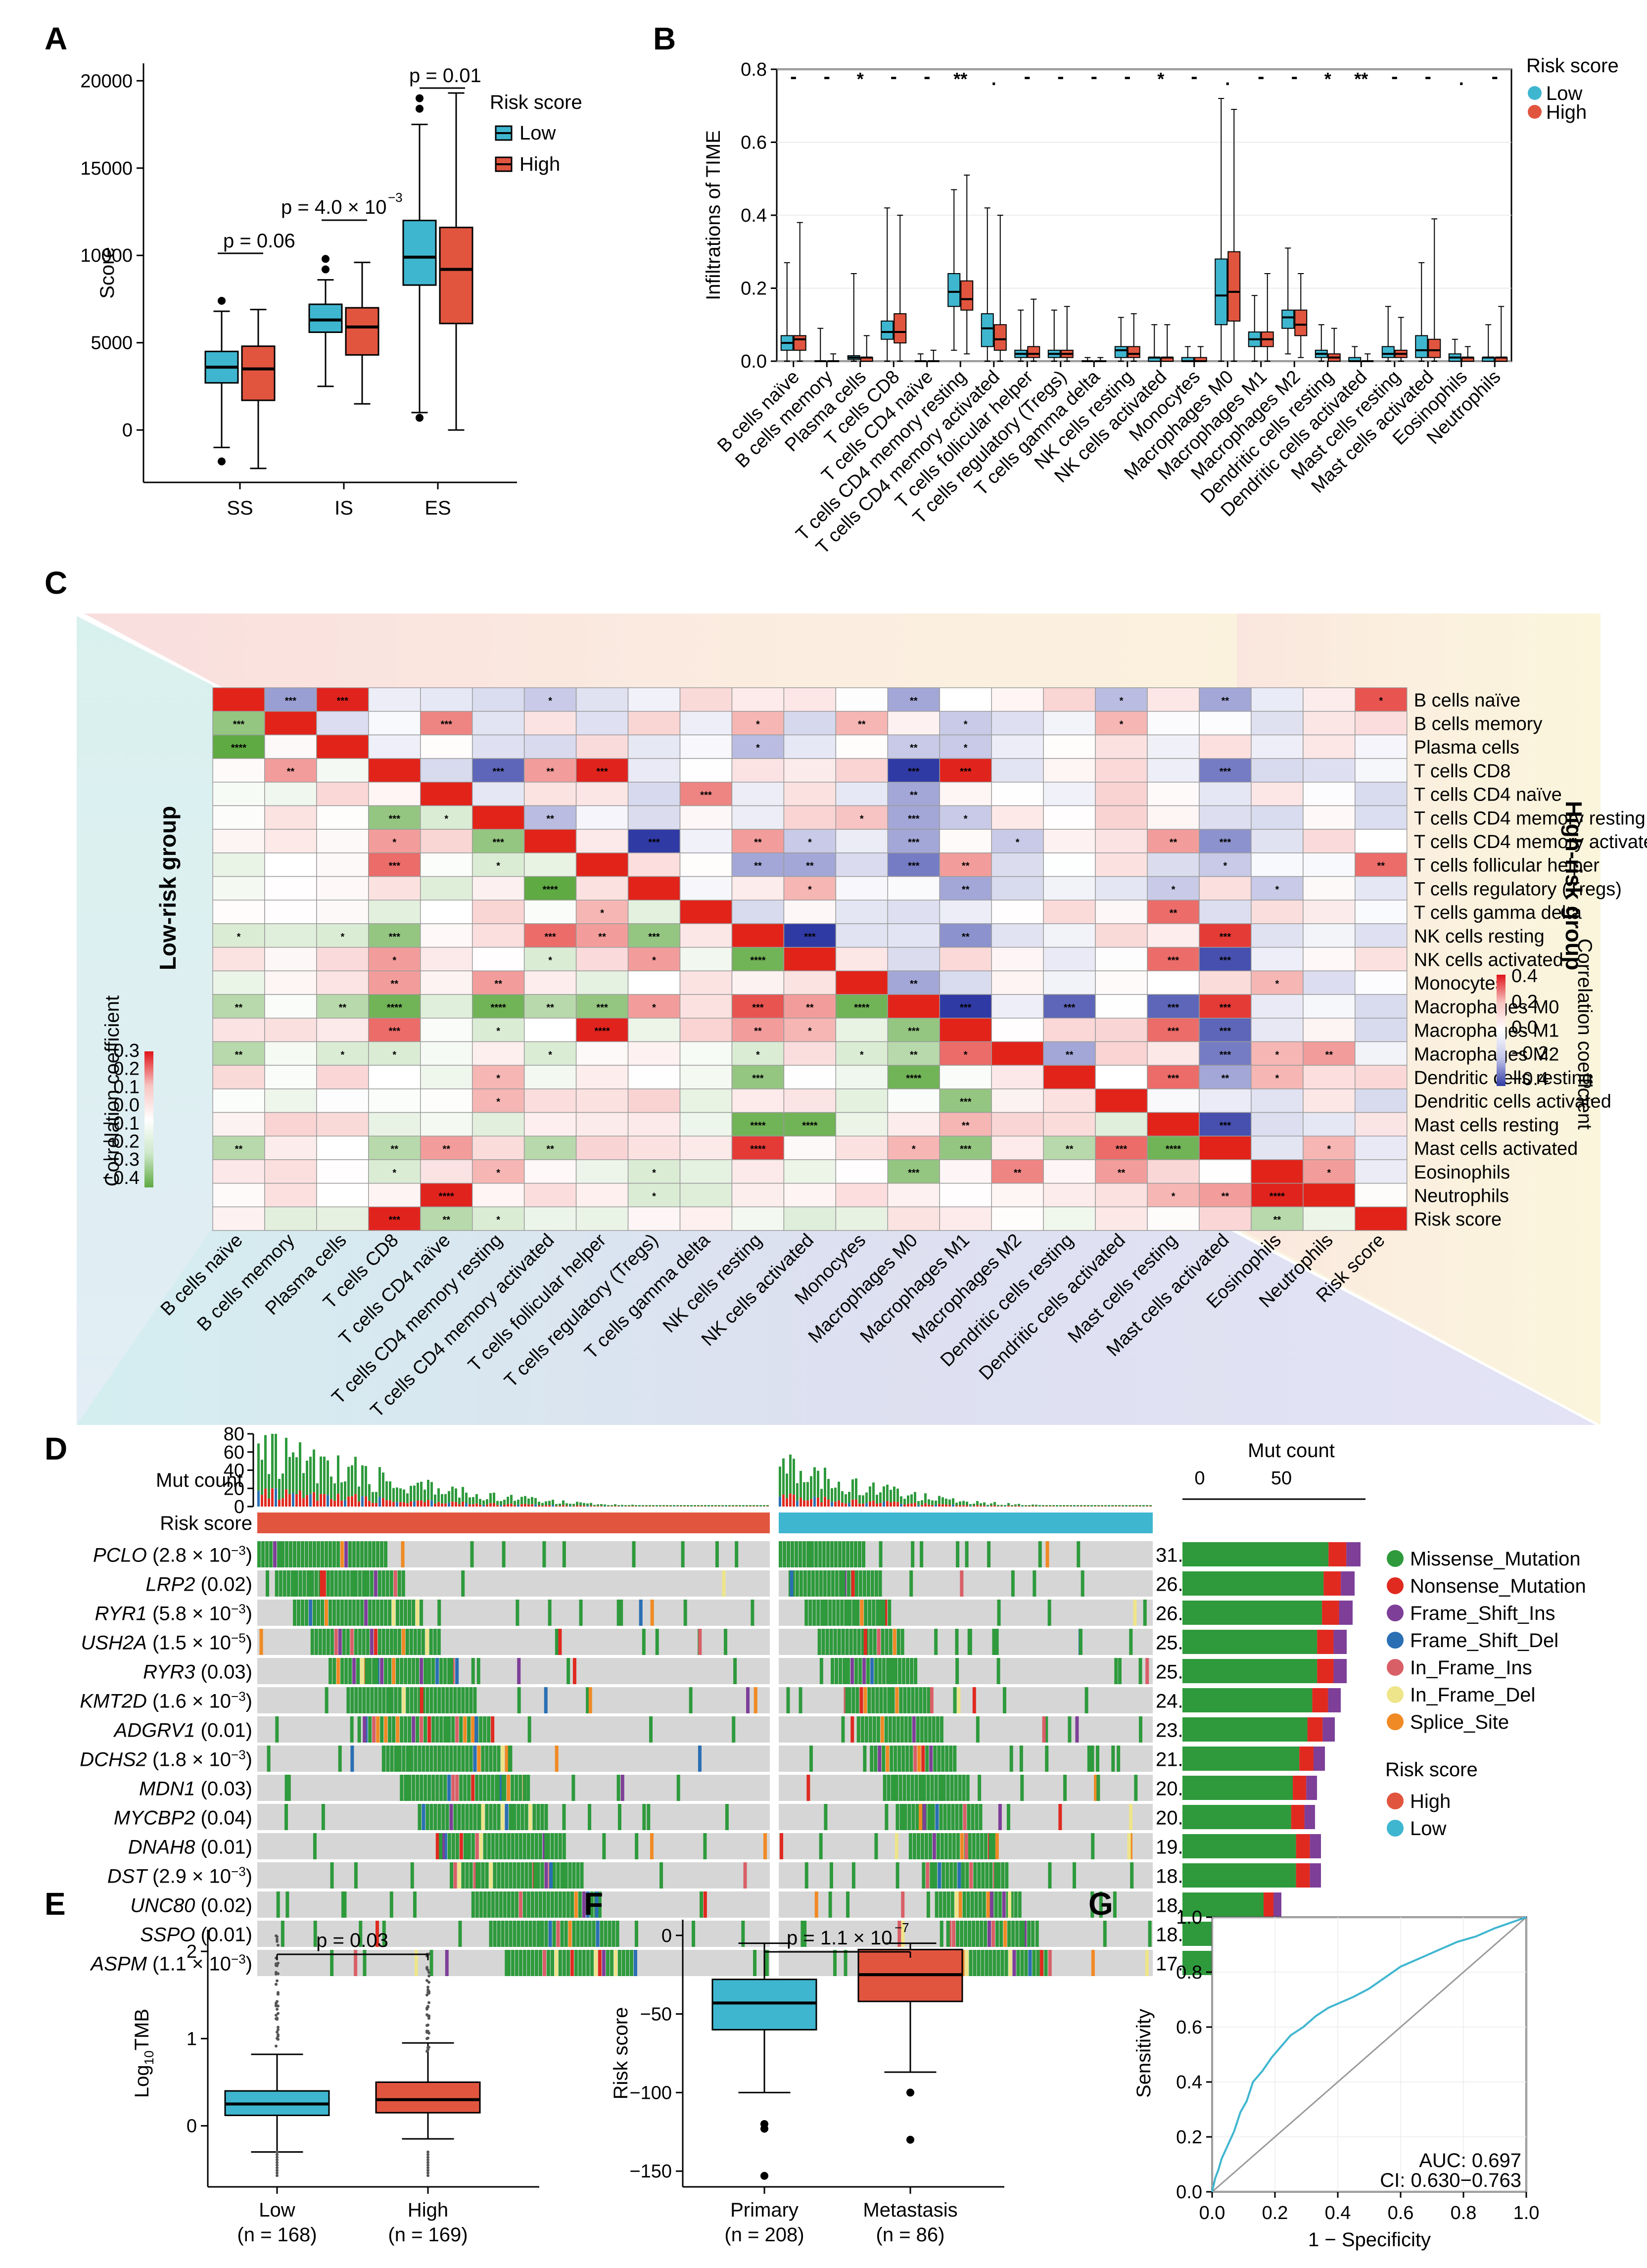 The width and height of the screenshot is (1647, 2268). I want to click on box-Metastasis-outlier, so click(910, 2139).